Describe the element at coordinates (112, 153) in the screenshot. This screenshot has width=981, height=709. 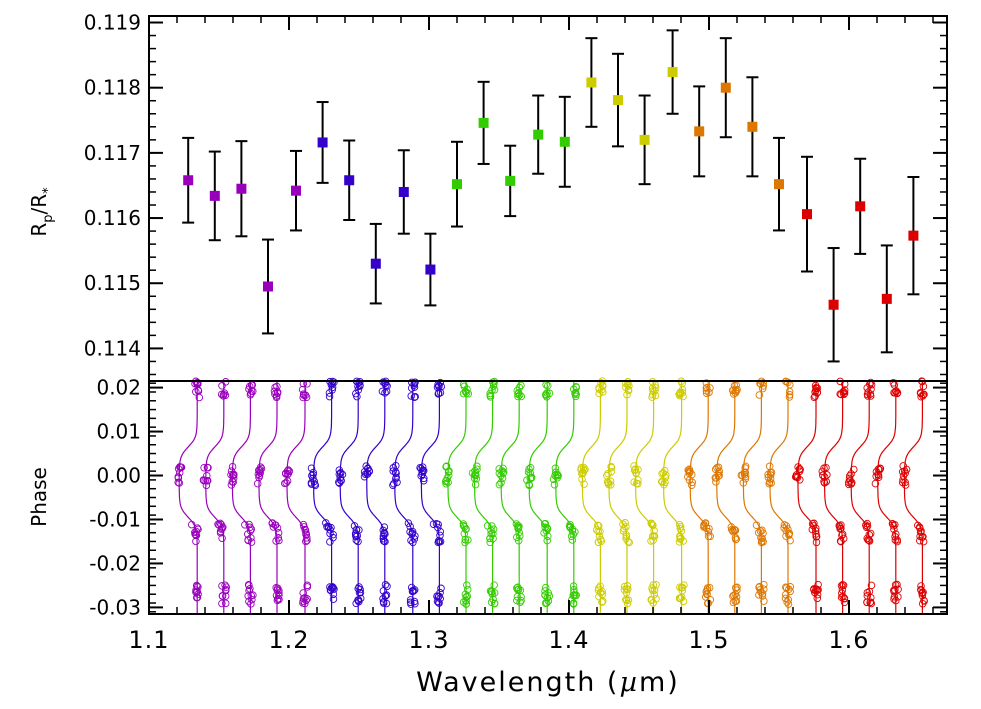
I see `y-tick-label: 0.117` at that location.